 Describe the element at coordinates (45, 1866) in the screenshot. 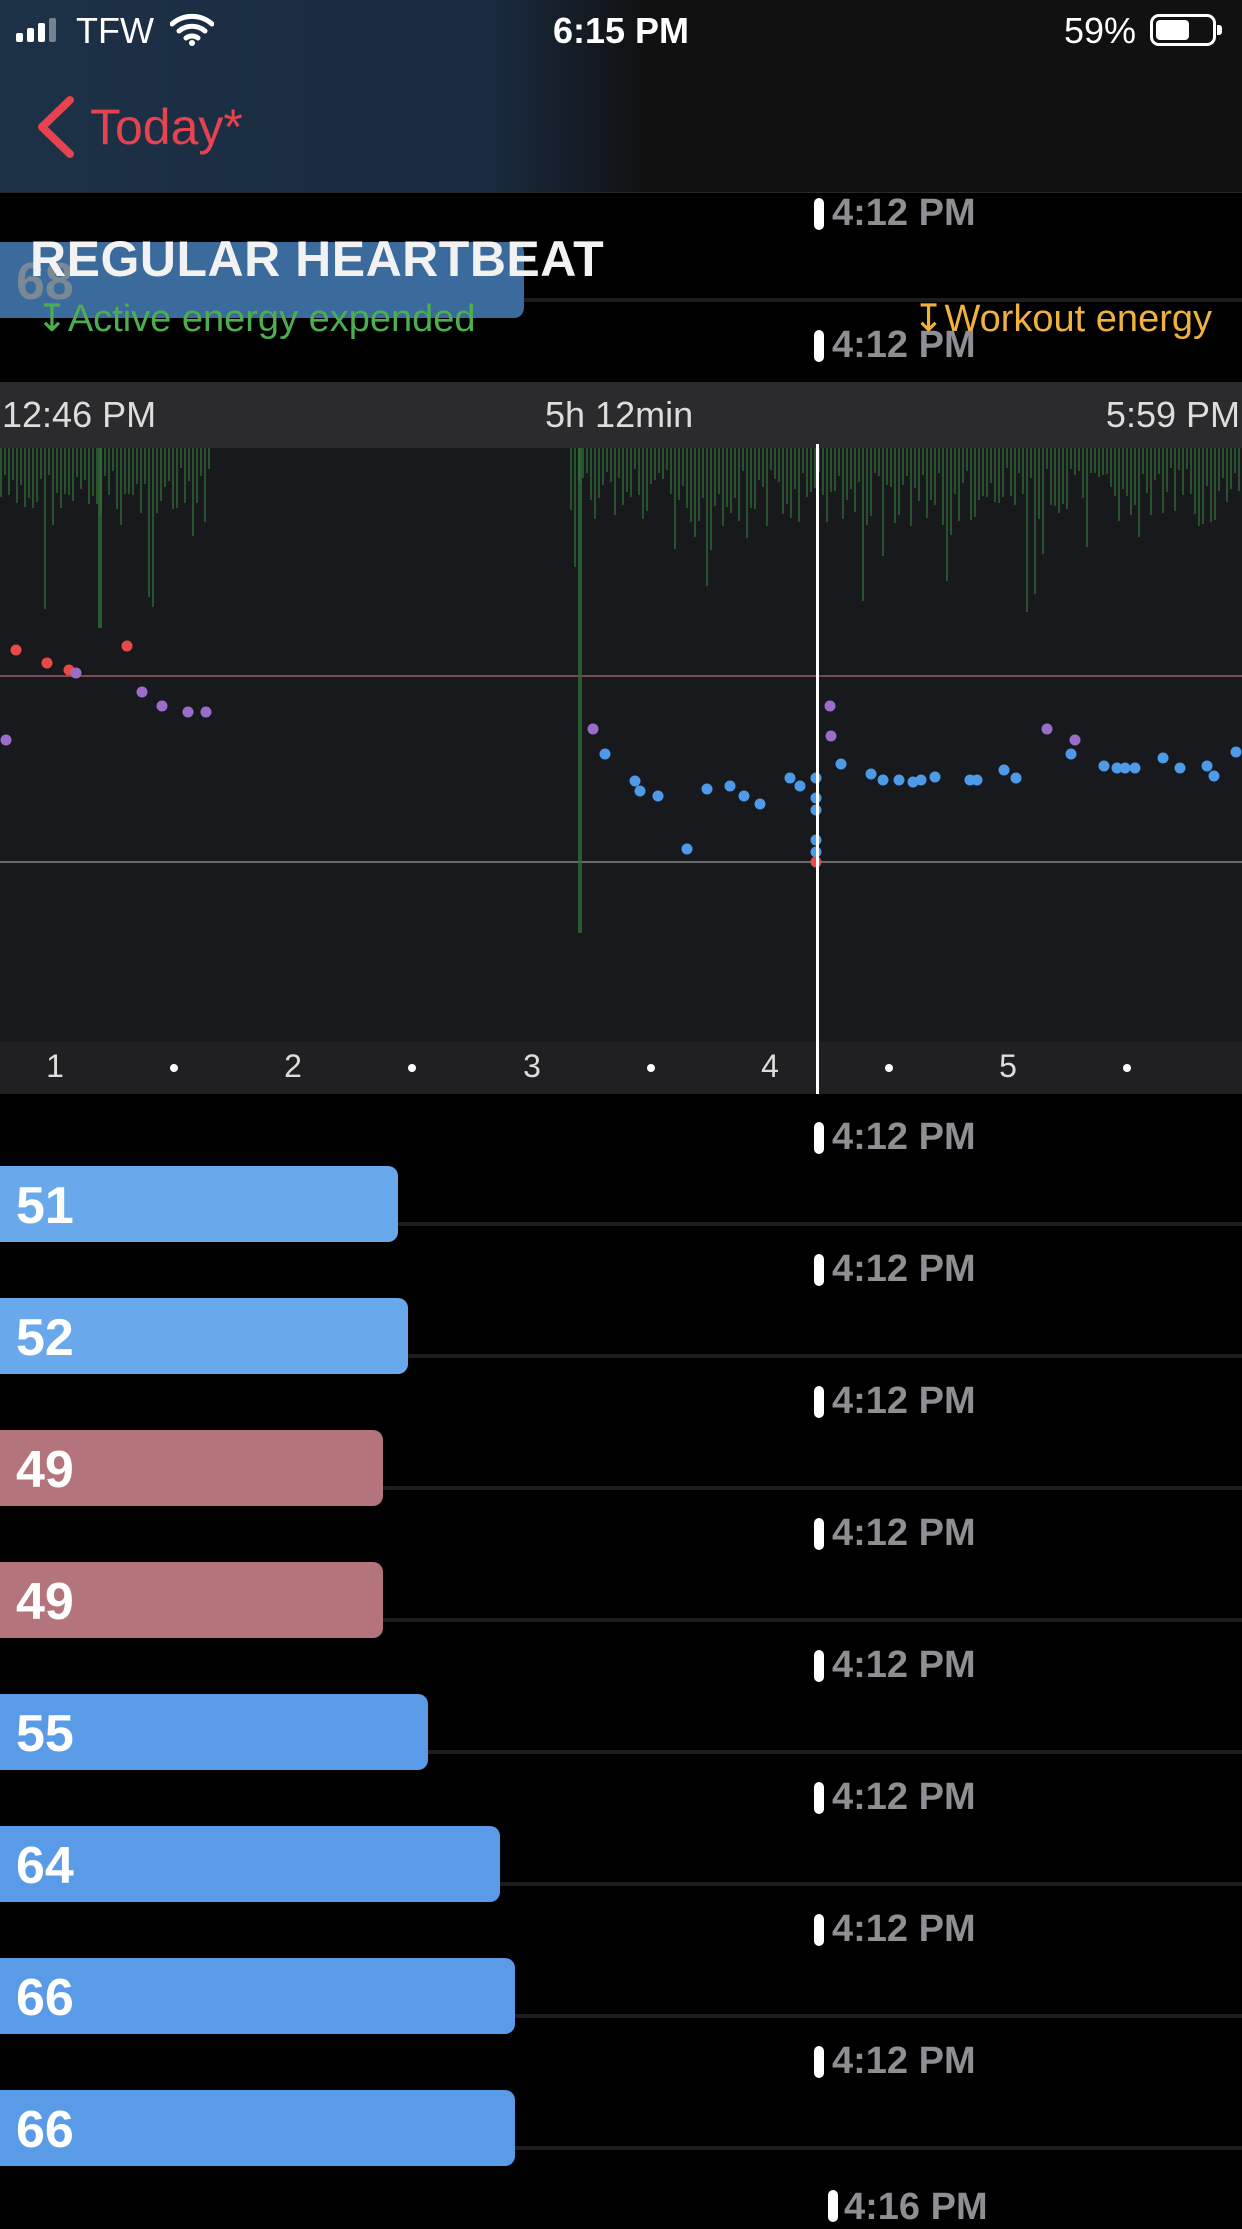

I see `row-value: 64` at that location.